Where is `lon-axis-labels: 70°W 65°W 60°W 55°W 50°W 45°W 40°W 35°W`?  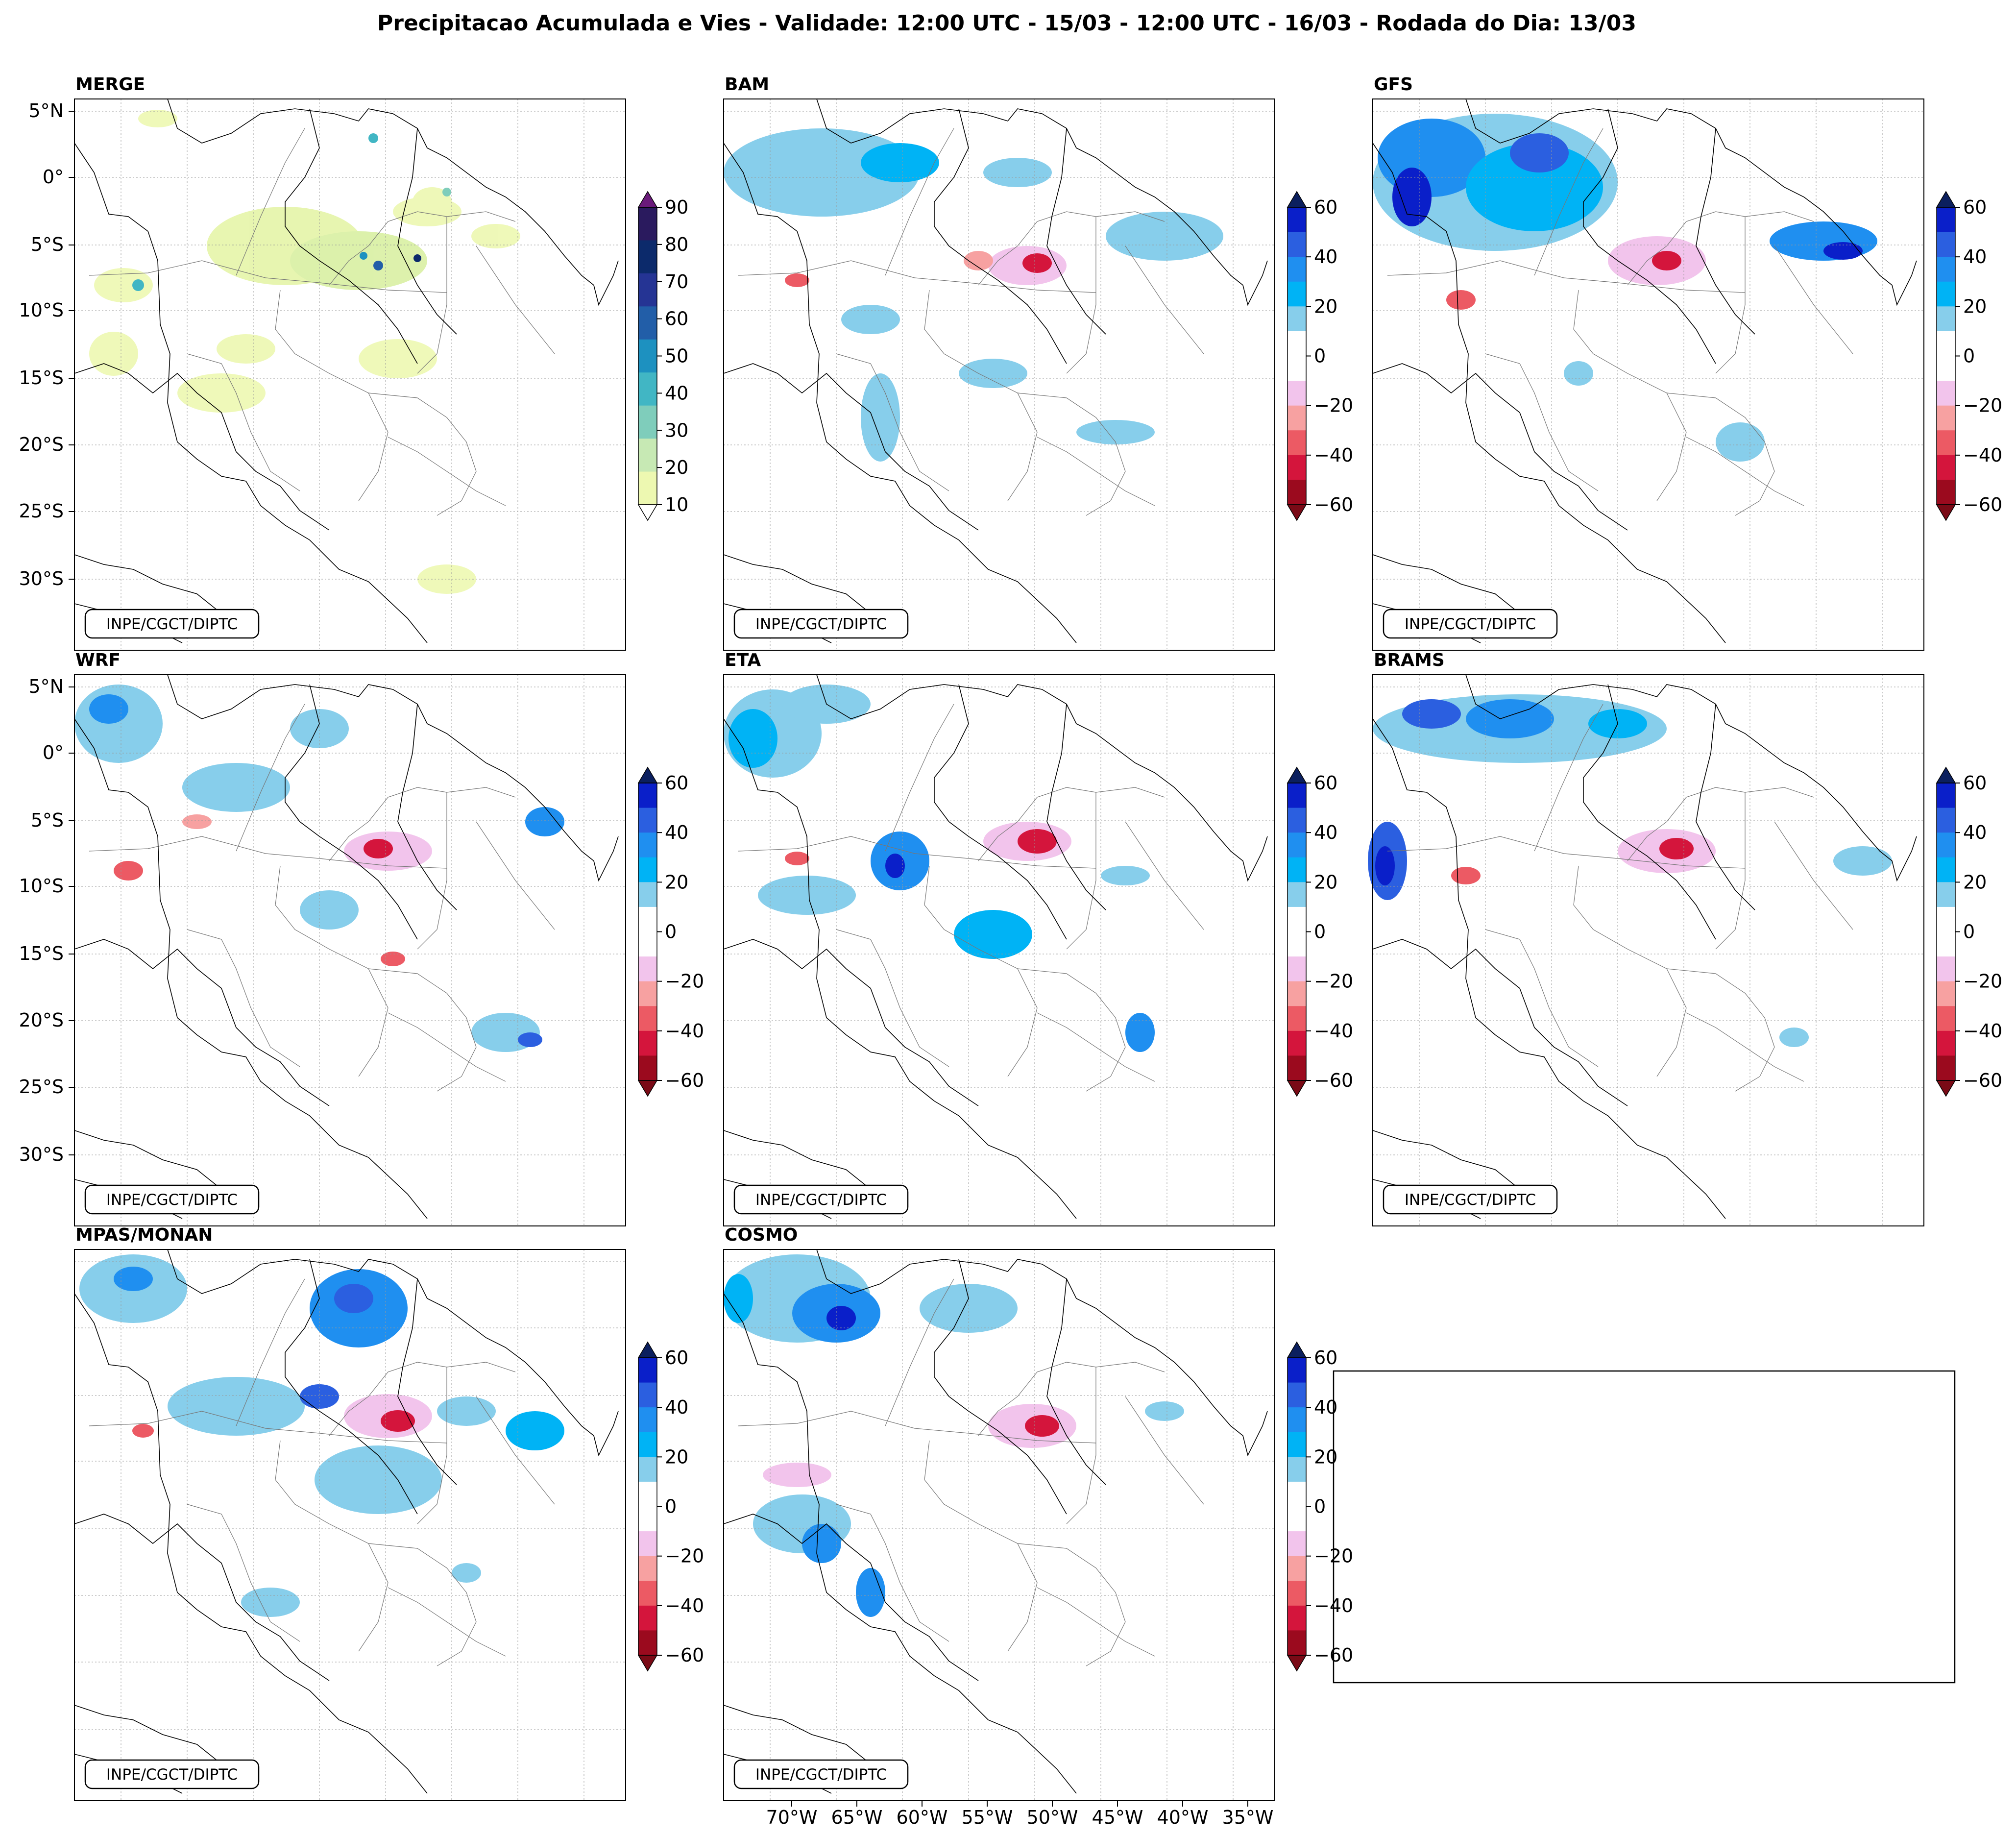 lon-axis-labels: 70°W 65°W 60°W 55°W 50°W 45°W 40°W 35°W is located at coordinates (1020, 1814).